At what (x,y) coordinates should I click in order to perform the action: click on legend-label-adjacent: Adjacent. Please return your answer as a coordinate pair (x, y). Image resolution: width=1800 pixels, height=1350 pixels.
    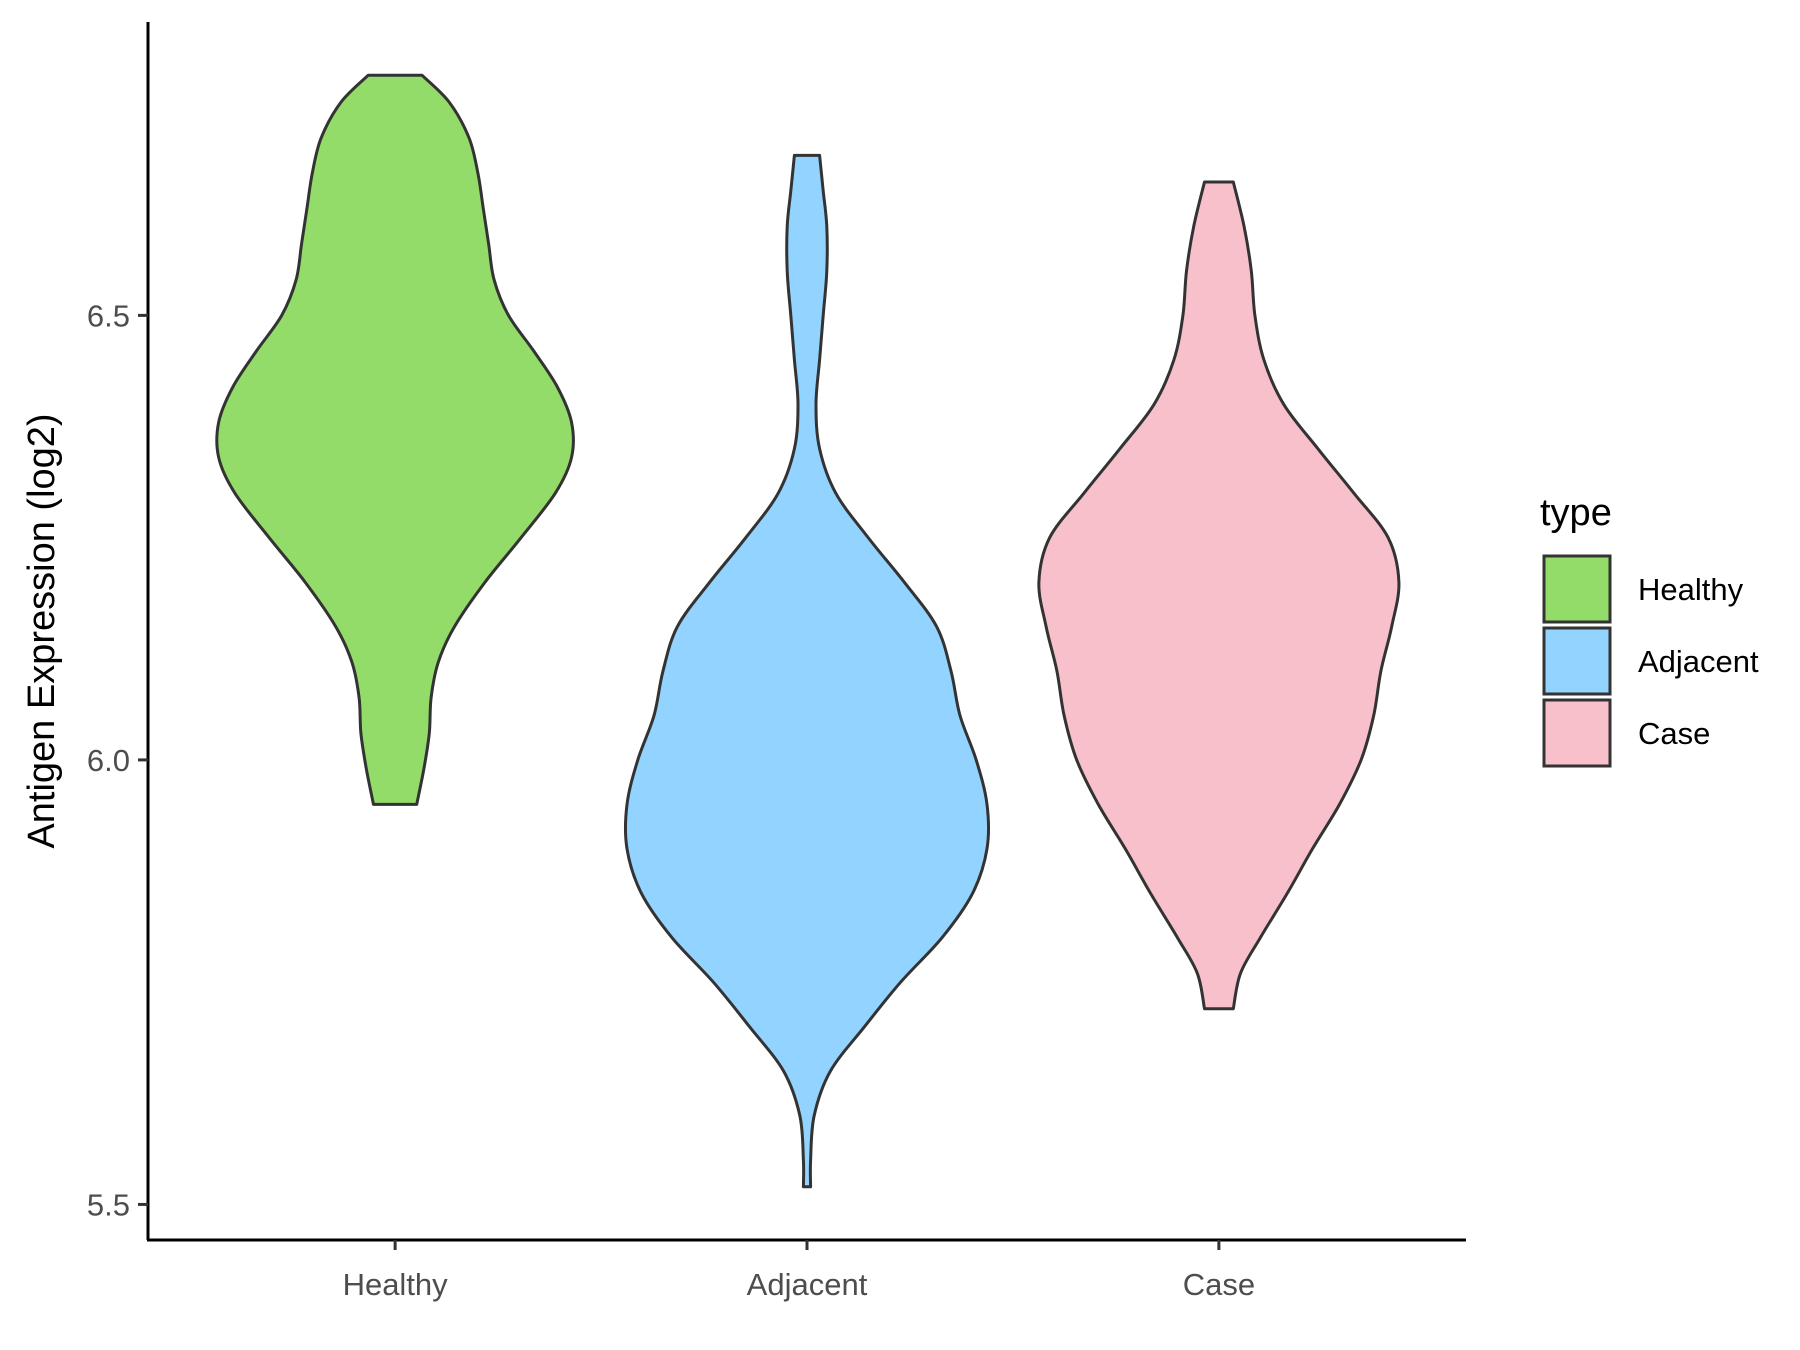
    Looking at the image, I should click on (1698, 661).